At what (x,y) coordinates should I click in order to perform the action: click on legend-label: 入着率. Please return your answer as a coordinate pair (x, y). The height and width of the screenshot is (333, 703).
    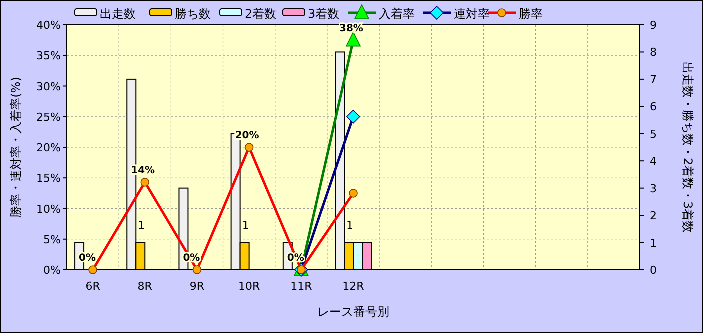
    Looking at the image, I should click on (397, 14).